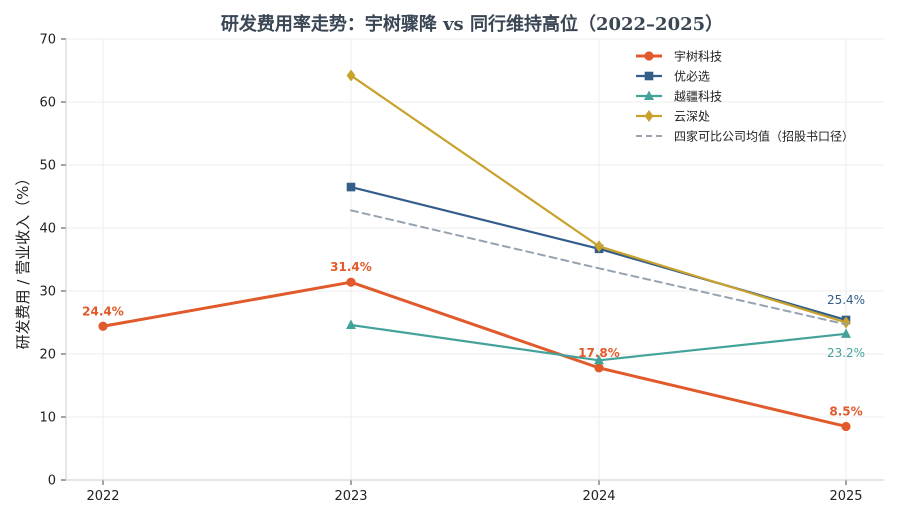 Image resolution: width=900 pixels, height=520 pixels. Describe the element at coordinates (47, 166) in the screenshot. I see `y-tick-label: 50` at that location.